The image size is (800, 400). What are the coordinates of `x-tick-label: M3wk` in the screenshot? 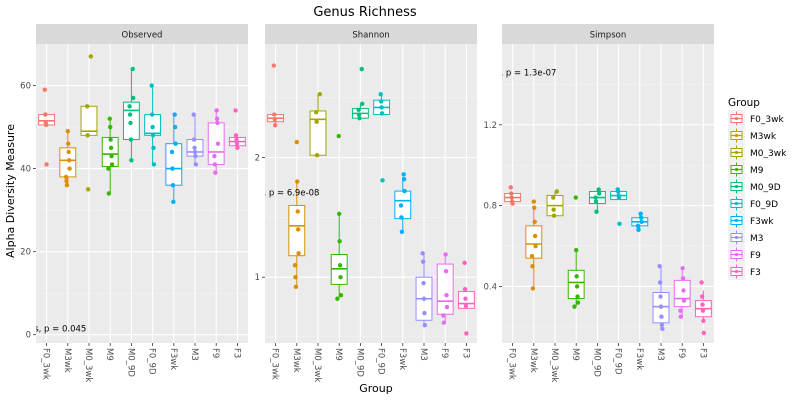 It's located at (533, 360).